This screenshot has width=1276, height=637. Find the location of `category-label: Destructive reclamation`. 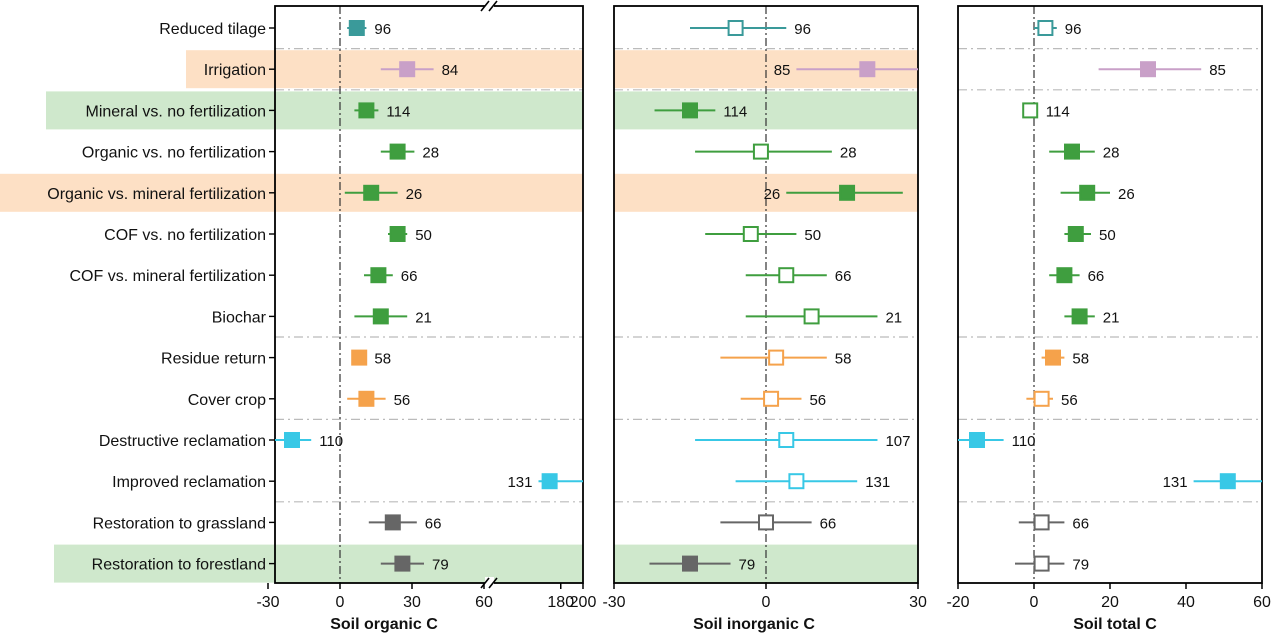

category-label: Destructive reclamation is located at coordinates (182, 441).